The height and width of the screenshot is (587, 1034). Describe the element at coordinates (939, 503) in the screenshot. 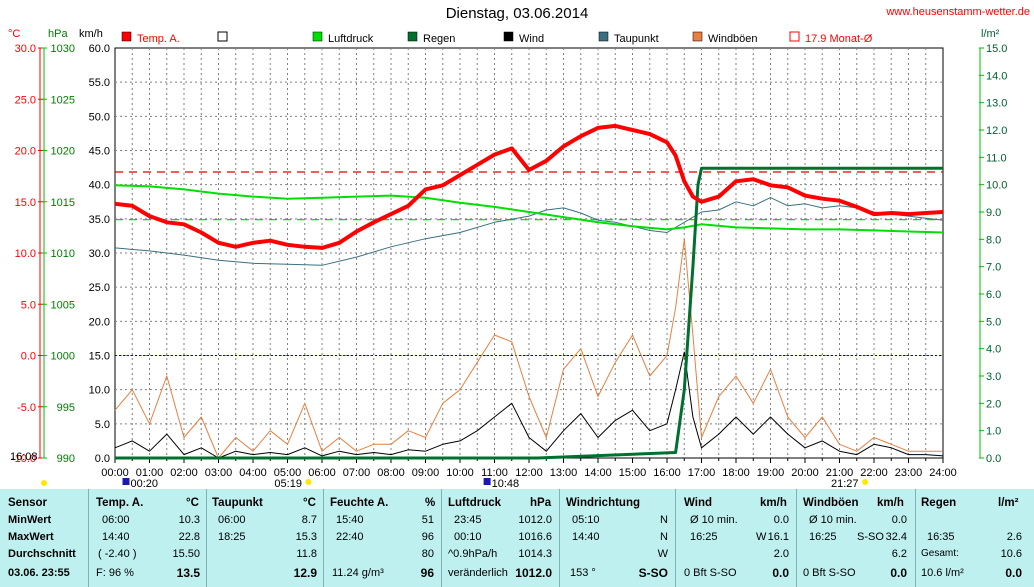

I see `rain-header: Regen` at that location.